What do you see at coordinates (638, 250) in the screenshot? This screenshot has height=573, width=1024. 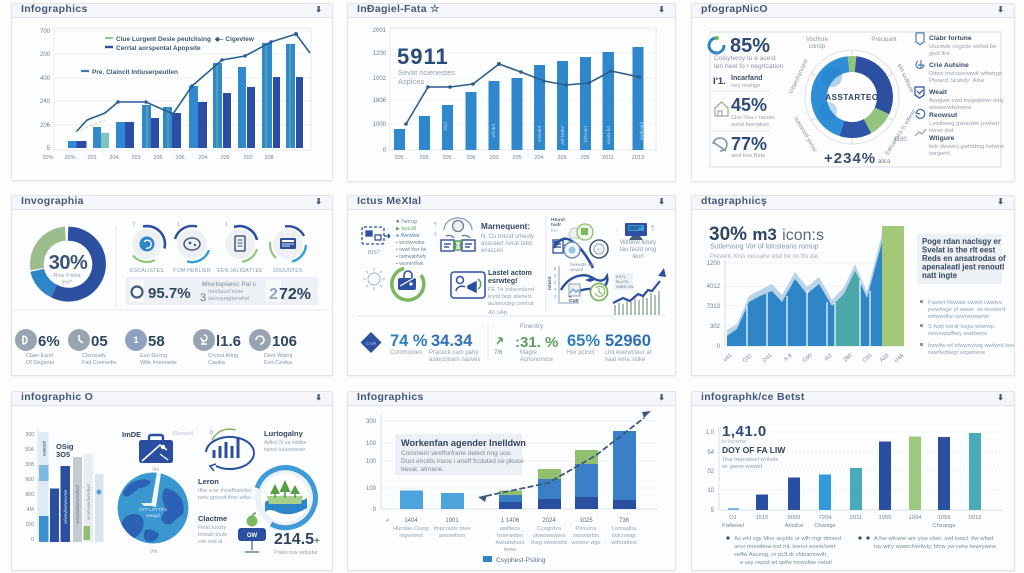 I see `svg-text: tau fastd orsg` at bounding box center [638, 250].